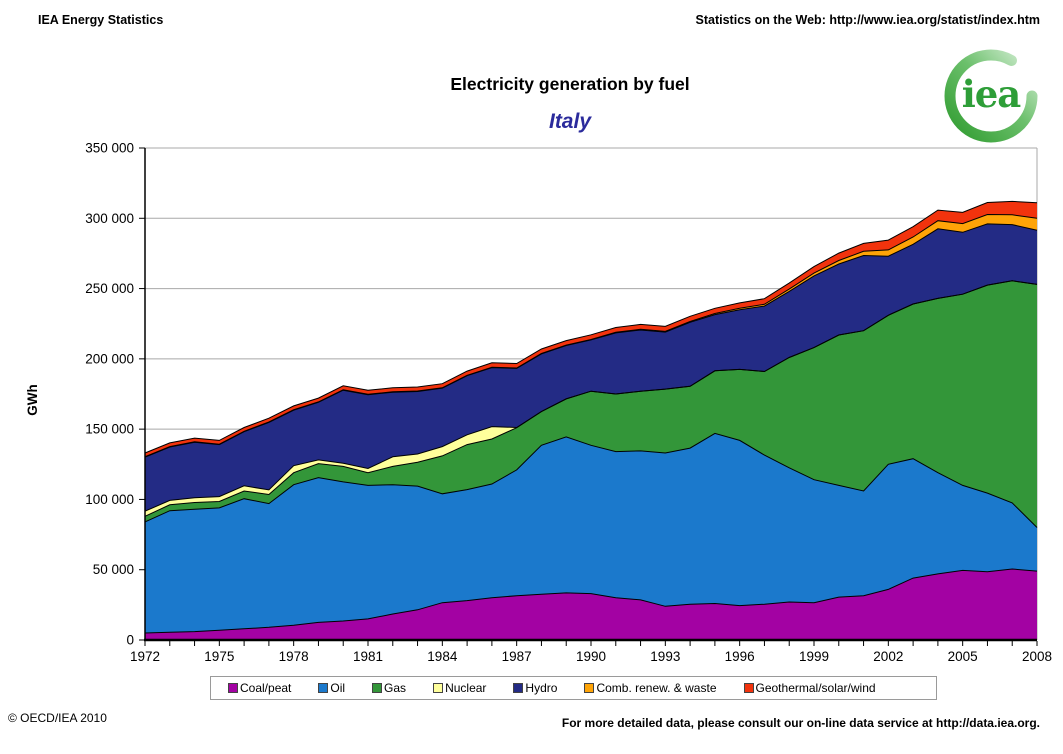  I want to click on y-tick-label: 350 000, so click(109, 148).